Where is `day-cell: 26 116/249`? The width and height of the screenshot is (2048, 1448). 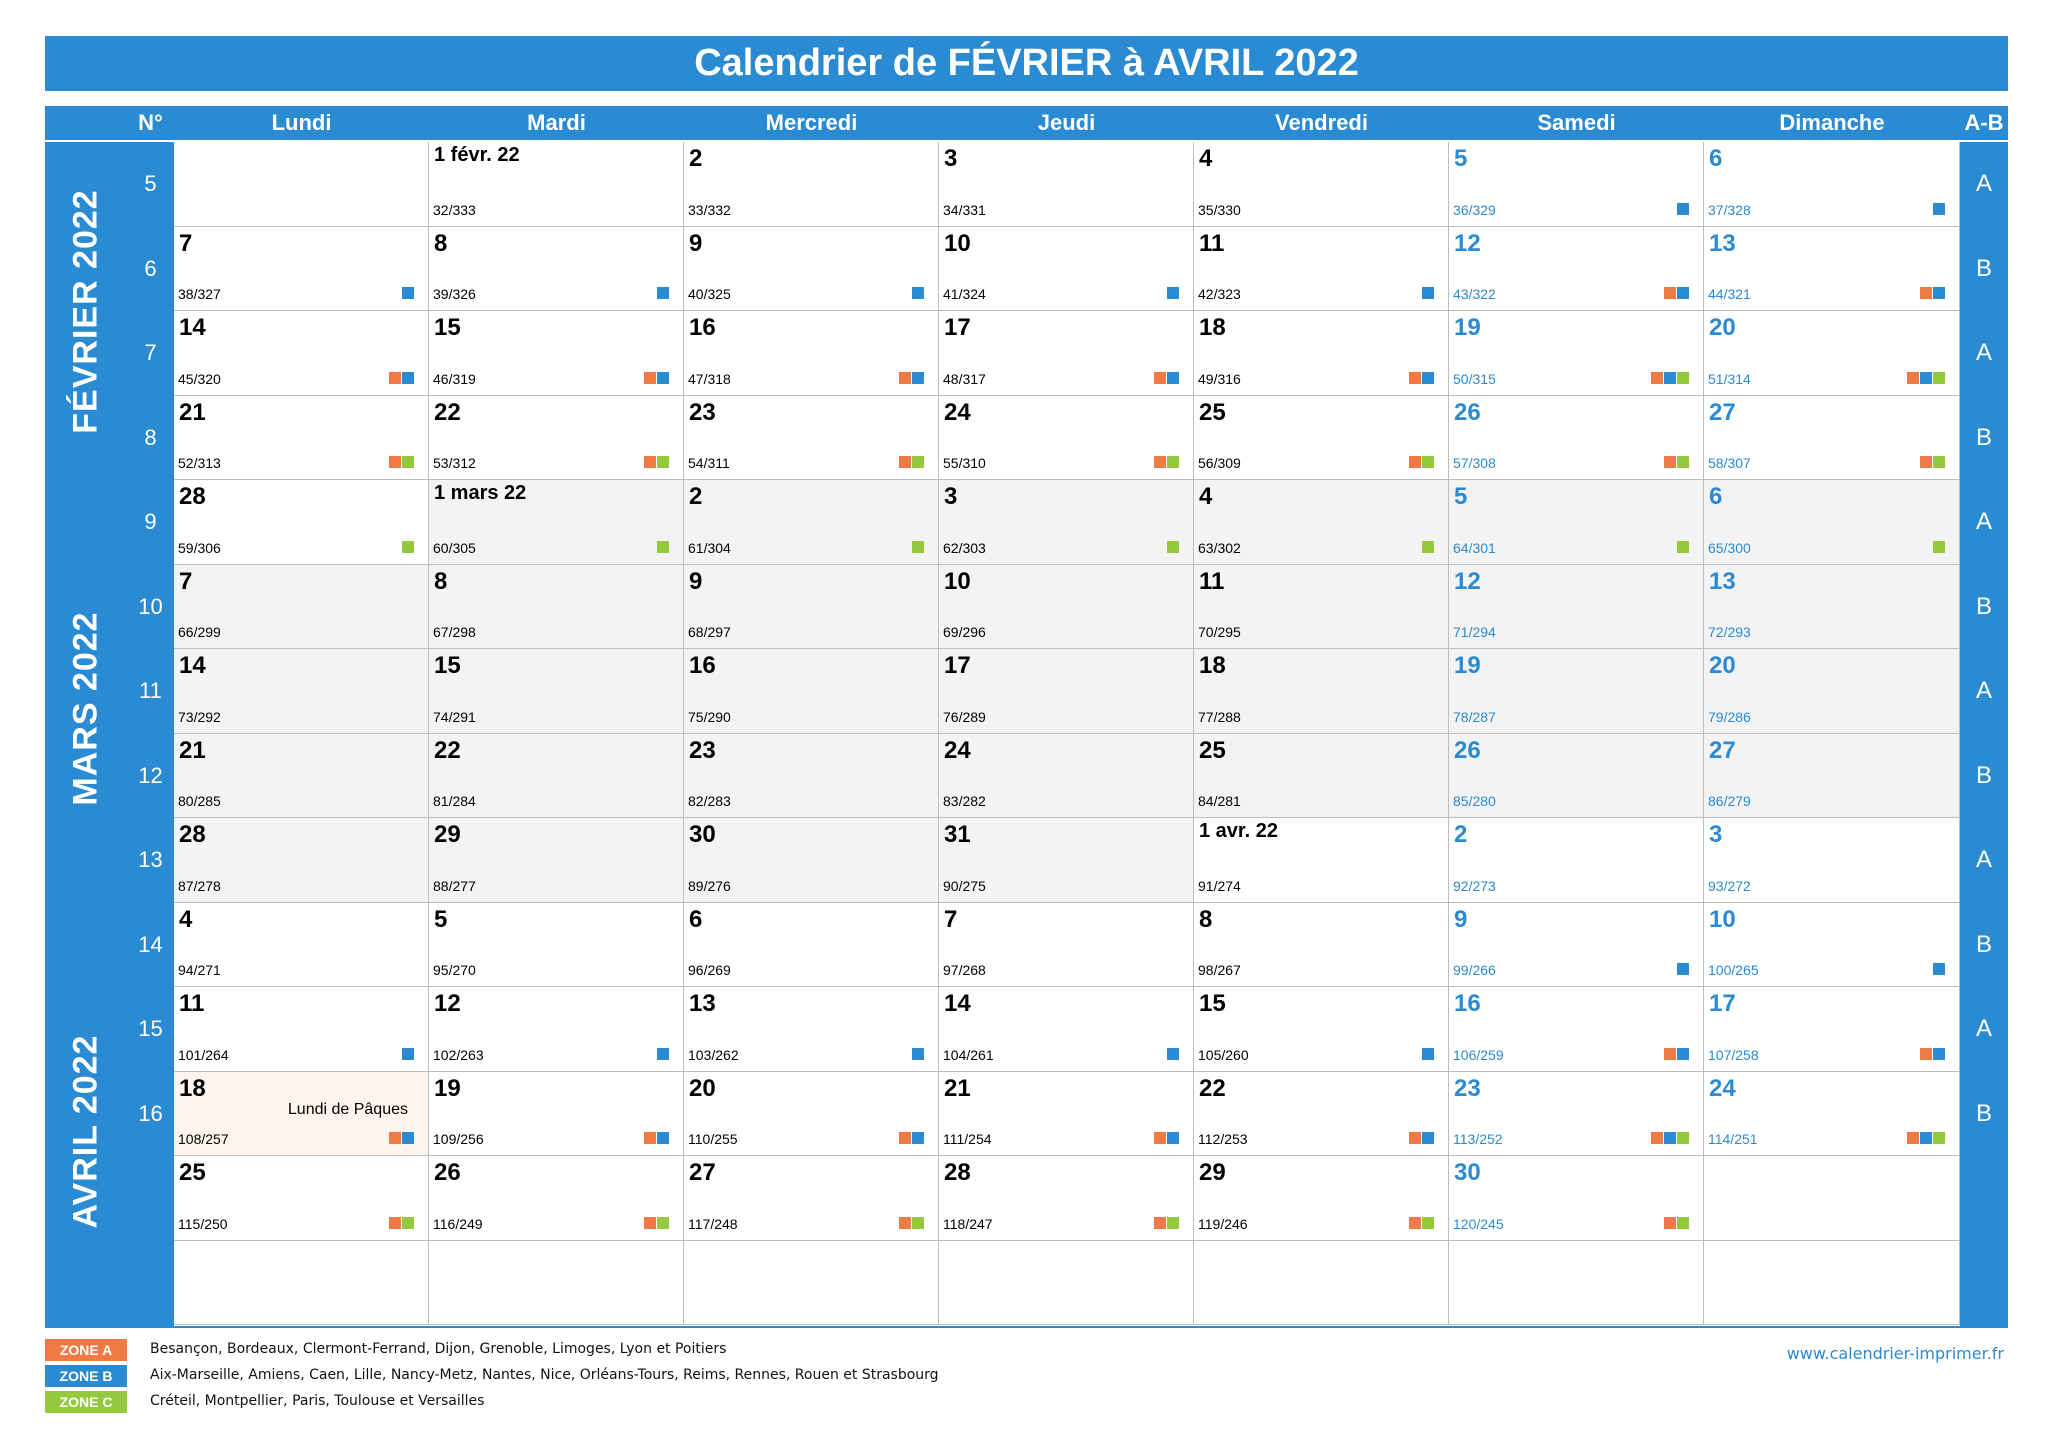
day-cell: 26 116/249 is located at coordinates (556, 1198).